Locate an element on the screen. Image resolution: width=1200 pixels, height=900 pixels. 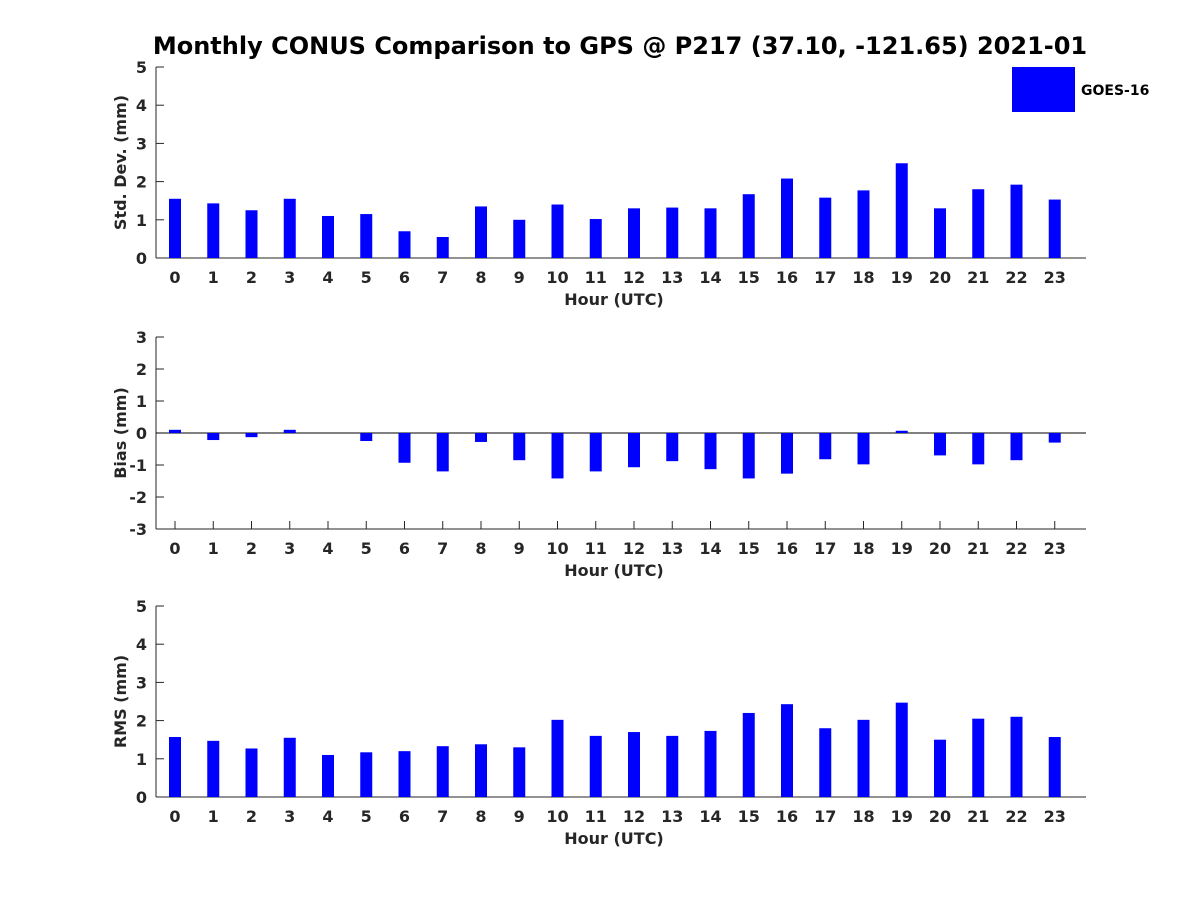
legend: GOES-16 is located at coordinates (1080, 89).